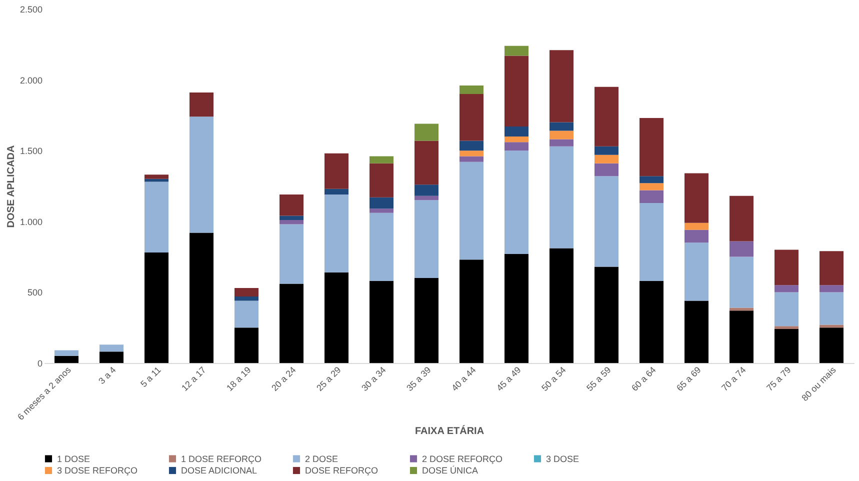  I want to click on legend-label: 2 DOSE REFORÇO, so click(462, 459).